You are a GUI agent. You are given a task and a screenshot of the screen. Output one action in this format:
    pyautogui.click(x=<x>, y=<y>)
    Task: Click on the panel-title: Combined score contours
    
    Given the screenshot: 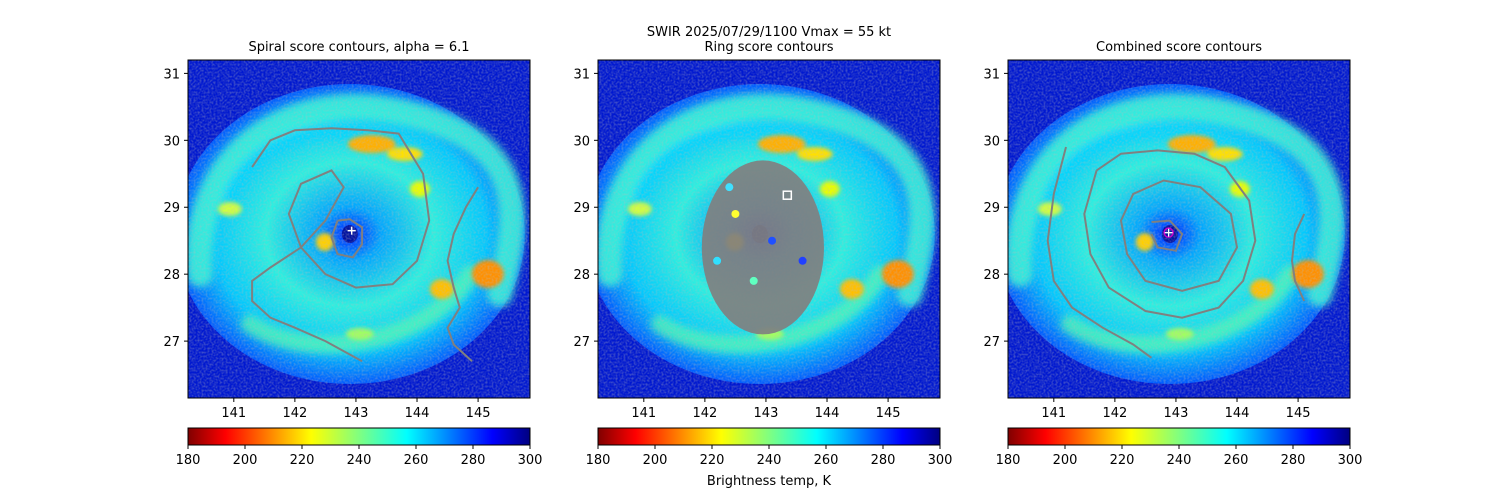 What is the action you would take?
    pyautogui.click(x=1179, y=47)
    